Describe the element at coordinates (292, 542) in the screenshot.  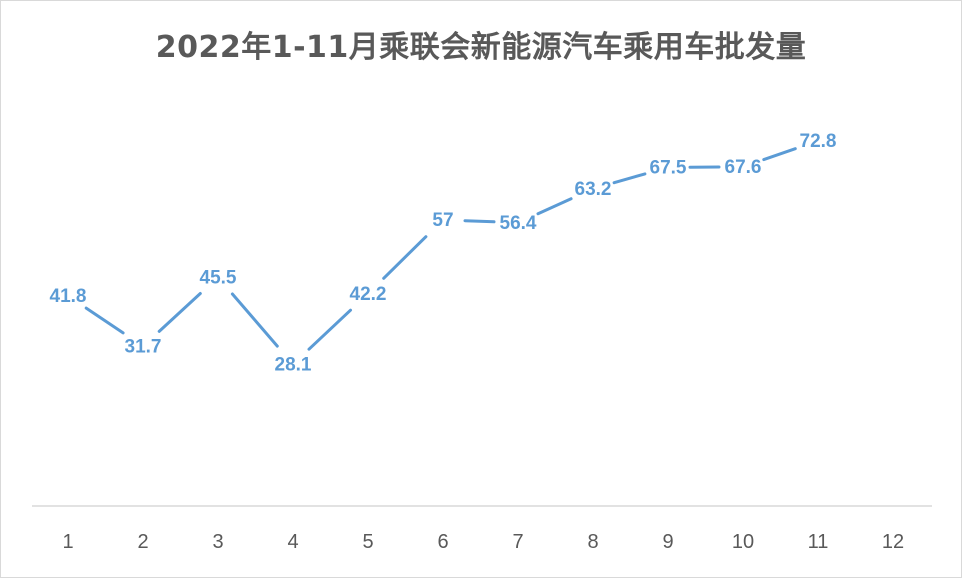
I see `x-tick-label: 4` at that location.